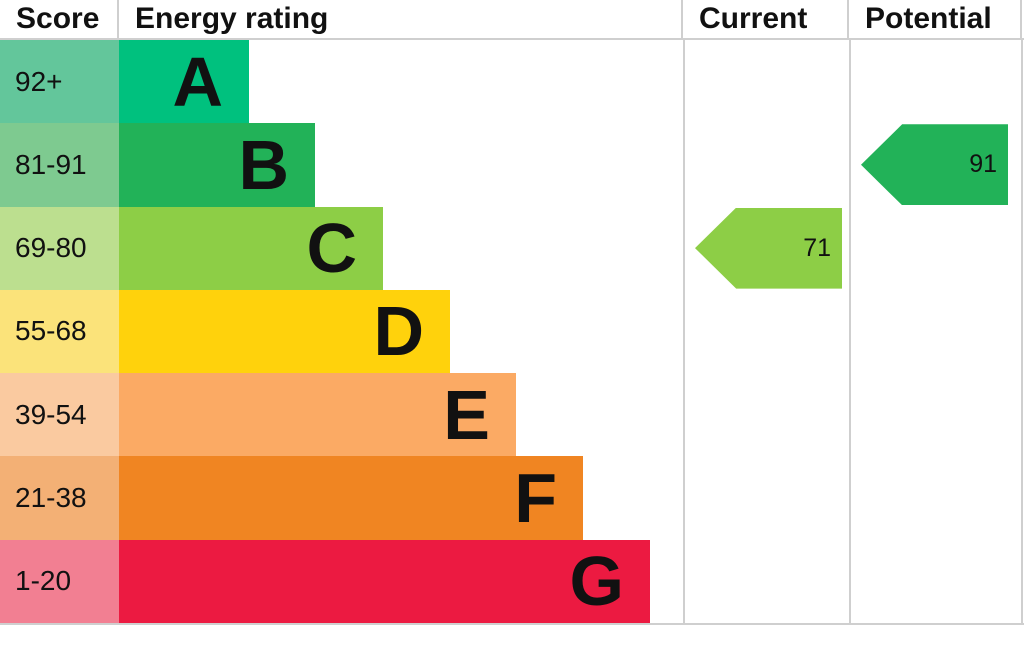 This screenshot has width=1024, height=666. I want to click on band-bar-f: F, so click(351, 498).